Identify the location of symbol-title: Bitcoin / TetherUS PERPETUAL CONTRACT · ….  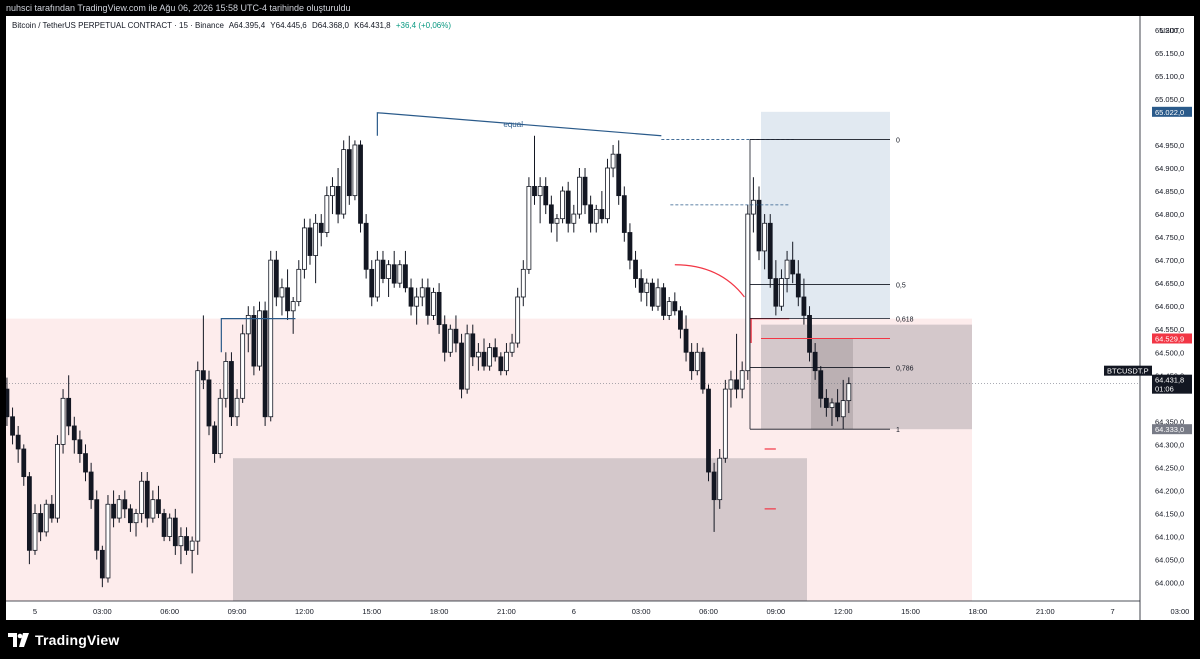
(118, 25).